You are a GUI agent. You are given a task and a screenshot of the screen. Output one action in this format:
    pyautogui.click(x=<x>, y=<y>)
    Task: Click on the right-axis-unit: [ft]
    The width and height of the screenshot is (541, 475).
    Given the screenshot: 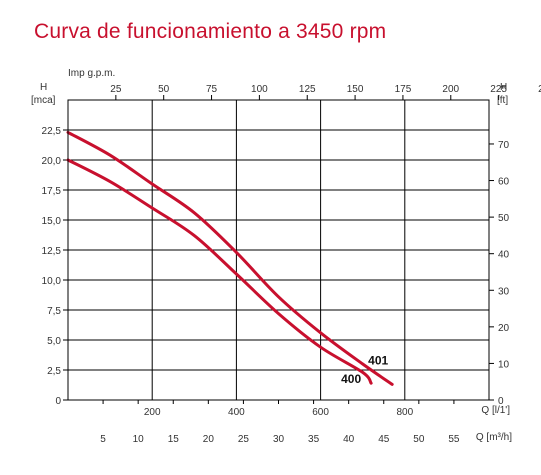 What is the action you would take?
    pyautogui.click(x=502, y=100)
    